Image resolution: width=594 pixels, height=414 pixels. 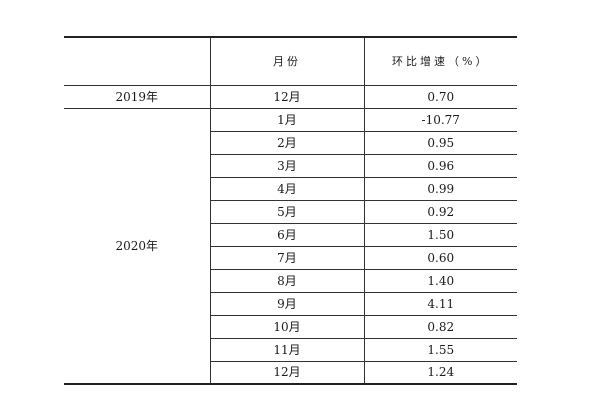 What do you see at coordinates (440, 166) in the screenshot?
I see `rate-cell: 0.96` at bounding box center [440, 166].